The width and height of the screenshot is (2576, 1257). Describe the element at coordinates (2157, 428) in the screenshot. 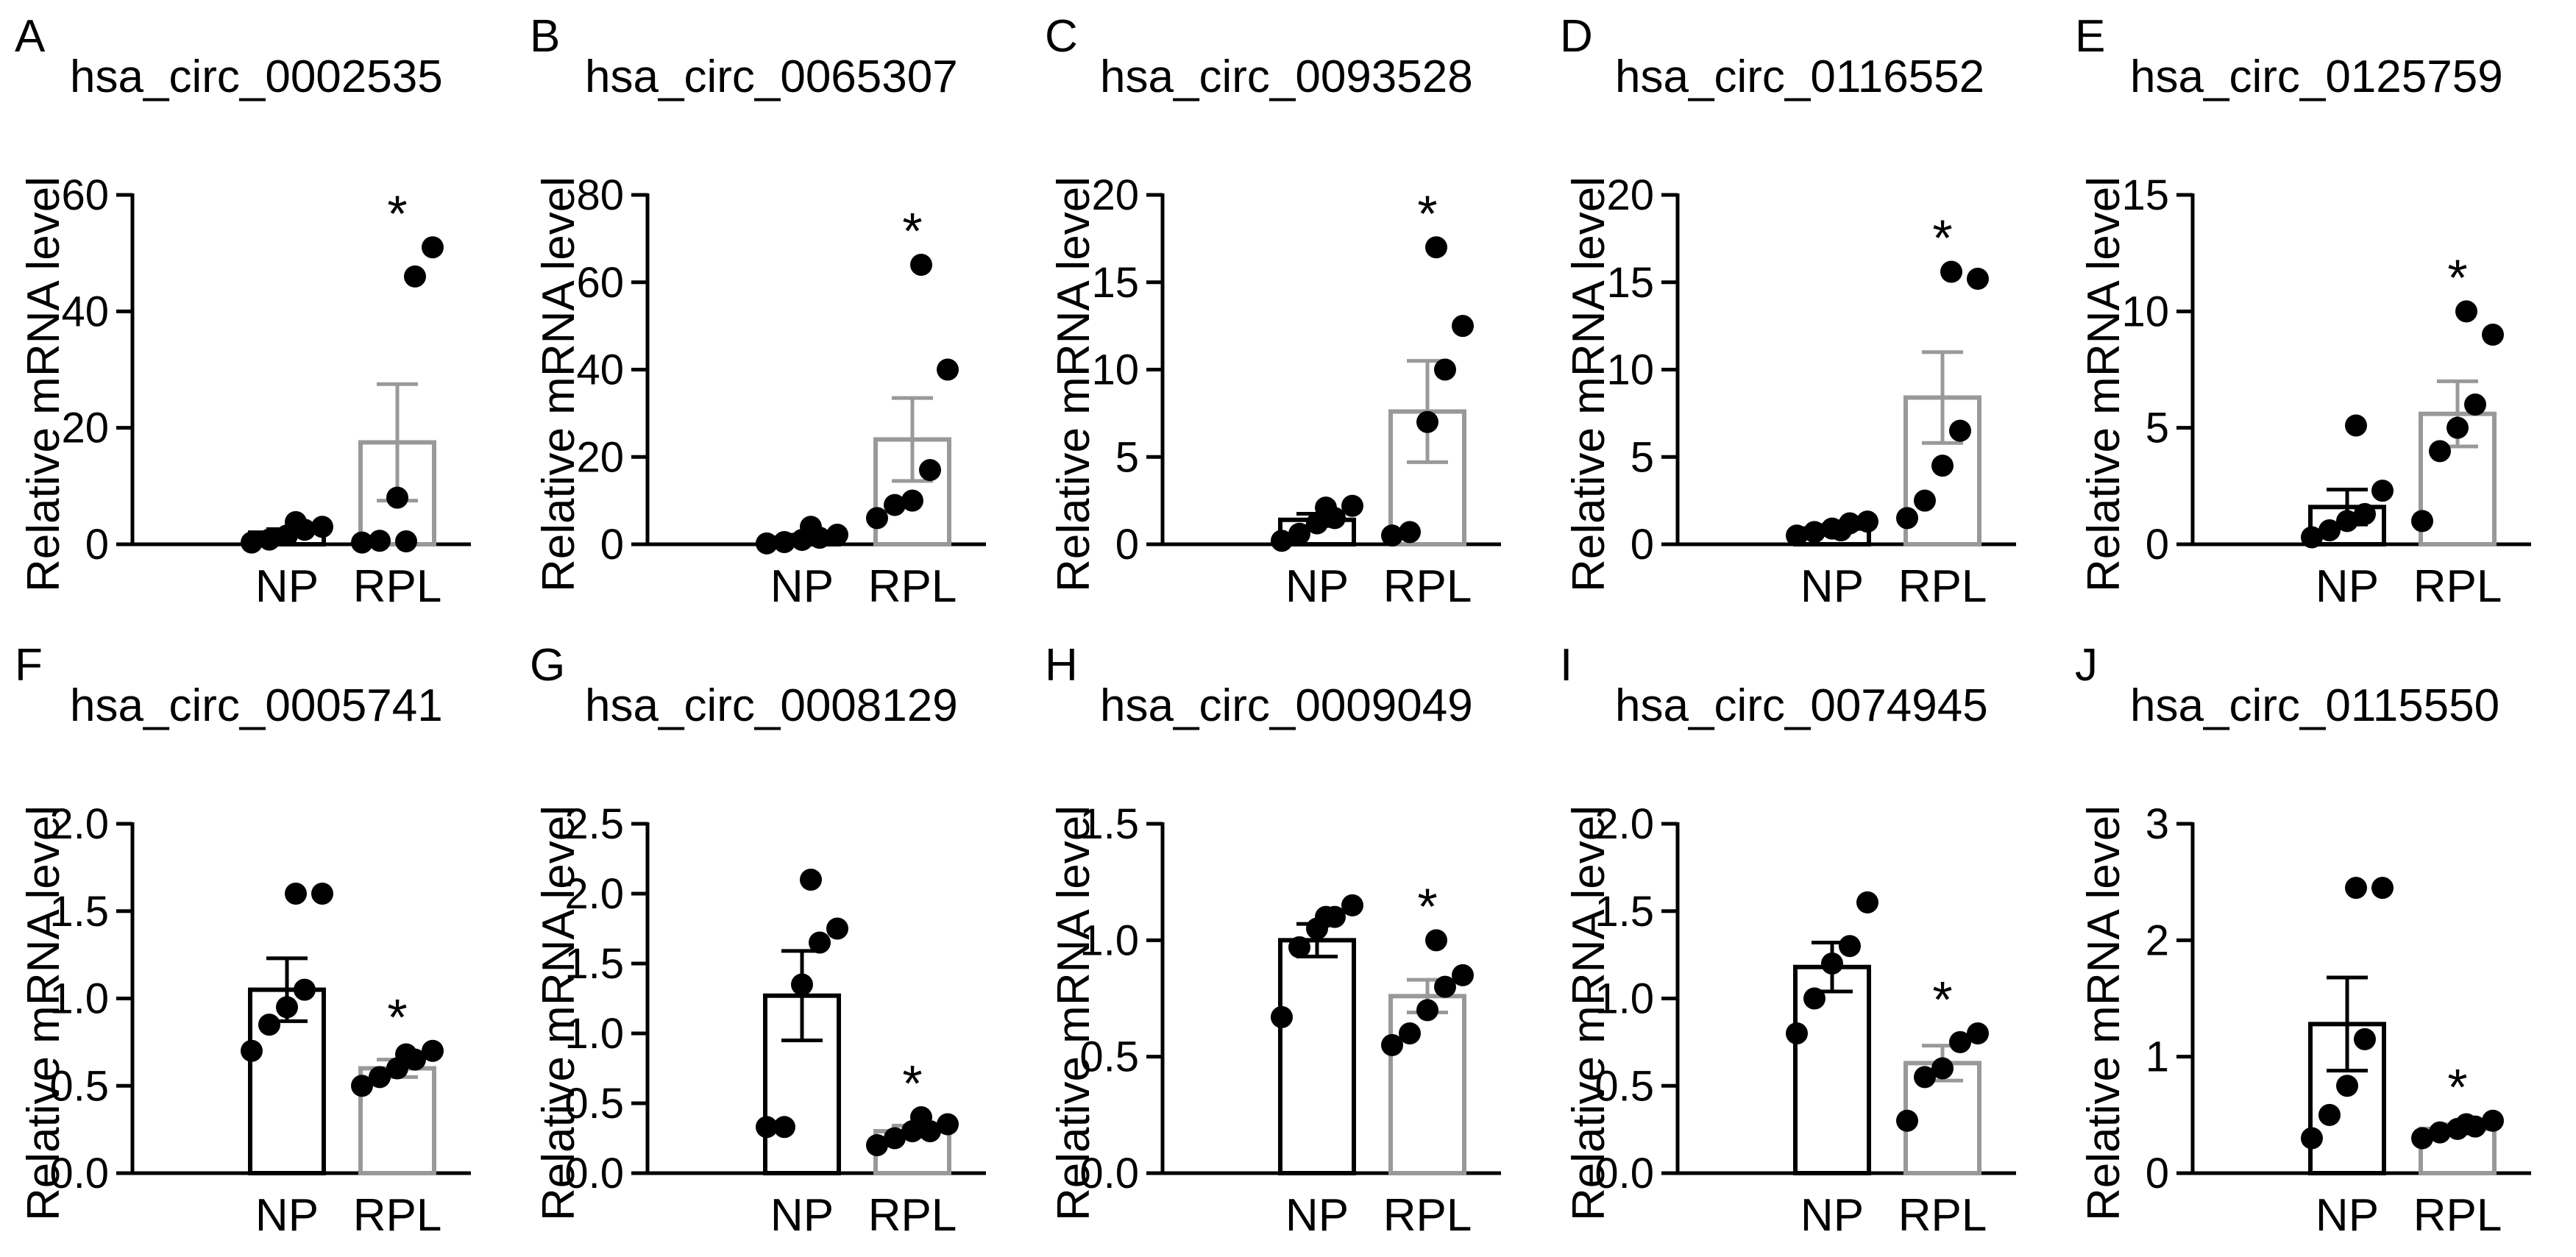

I see `y-tick-label: 5` at that location.